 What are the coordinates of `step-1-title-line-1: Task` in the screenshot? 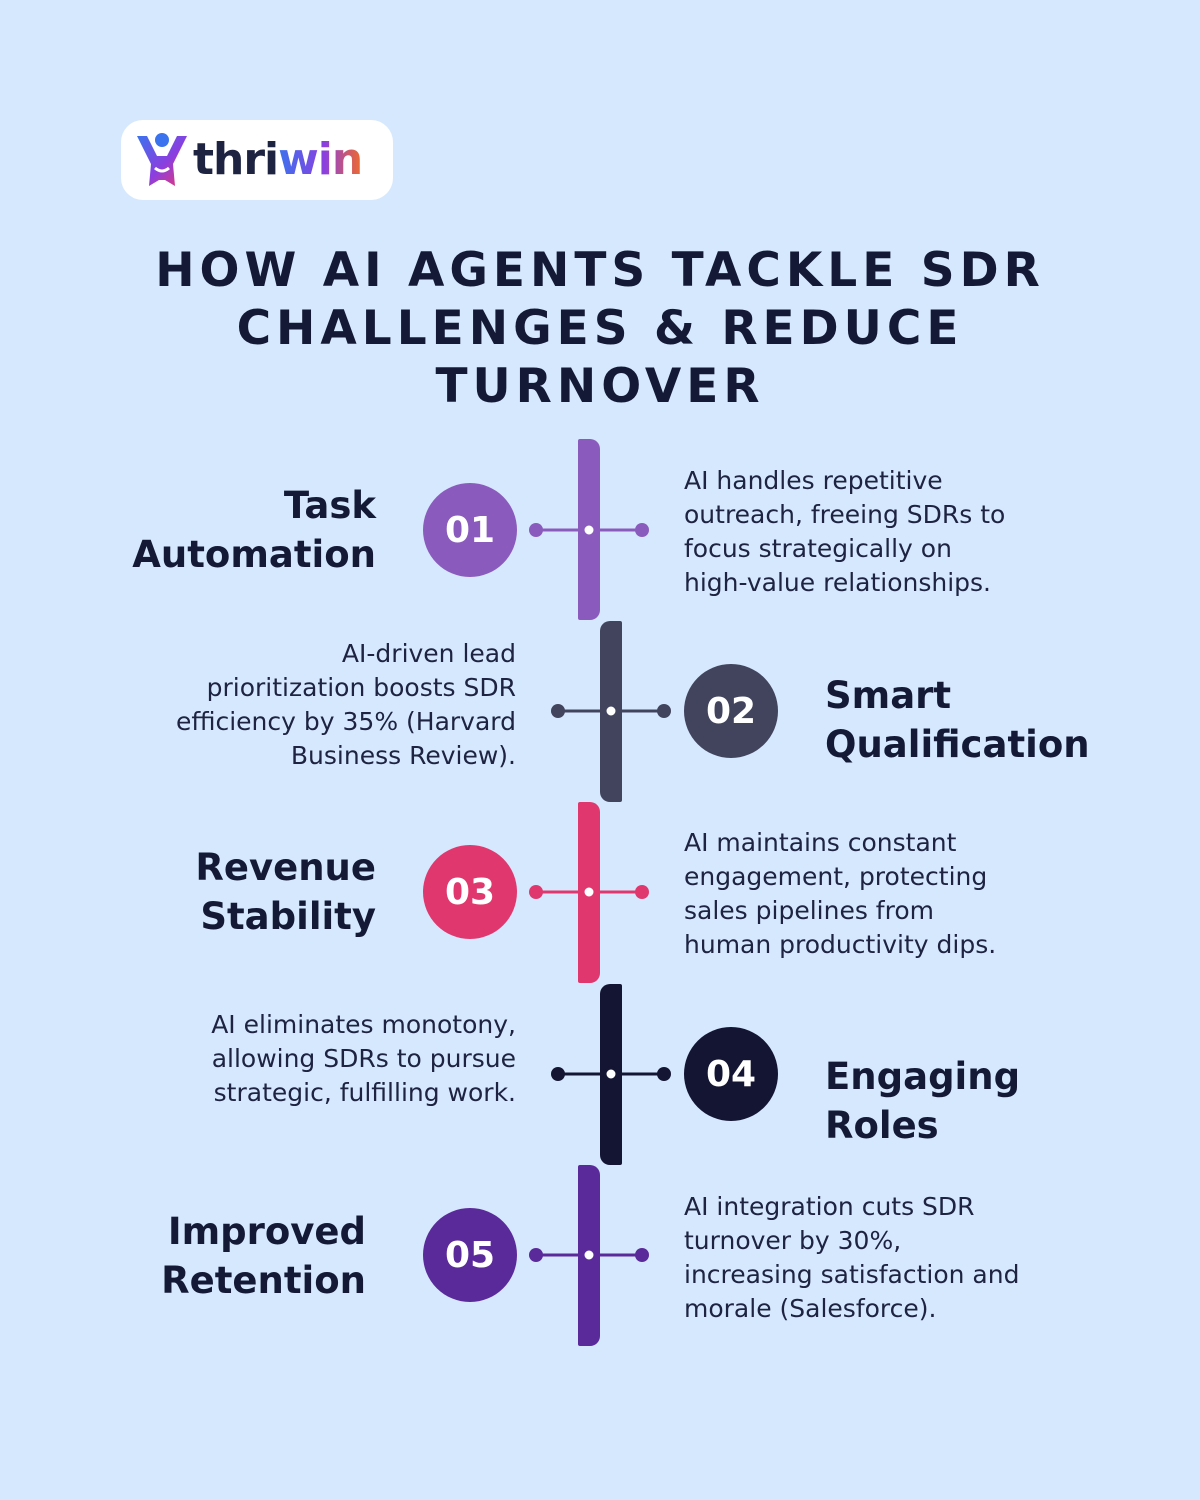 It's located at (329, 505).